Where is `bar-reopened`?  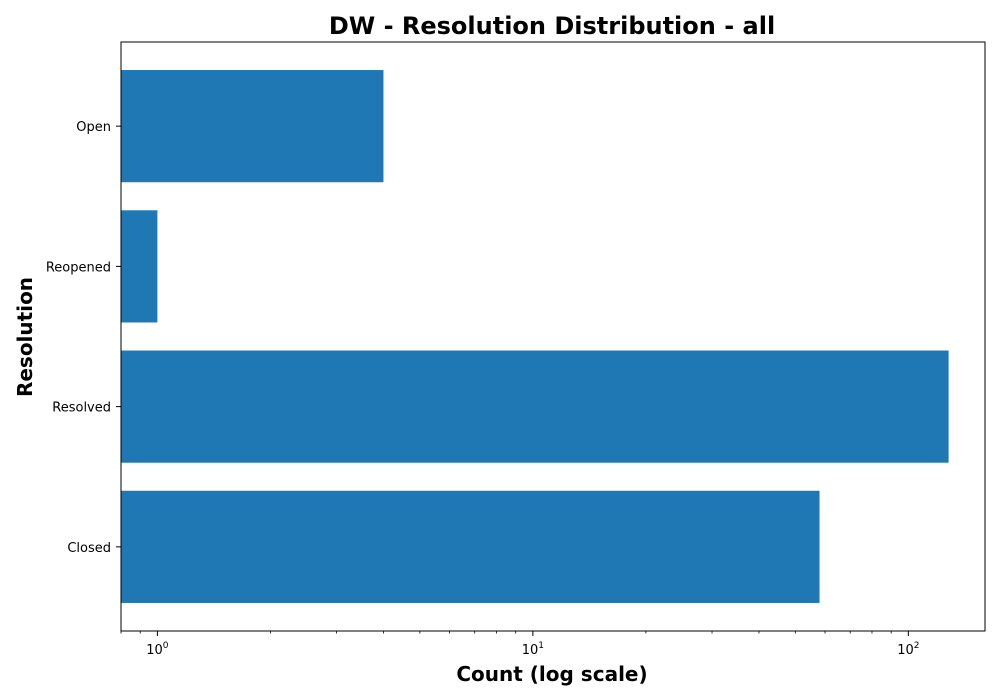
bar-reopened is located at coordinates (139, 266).